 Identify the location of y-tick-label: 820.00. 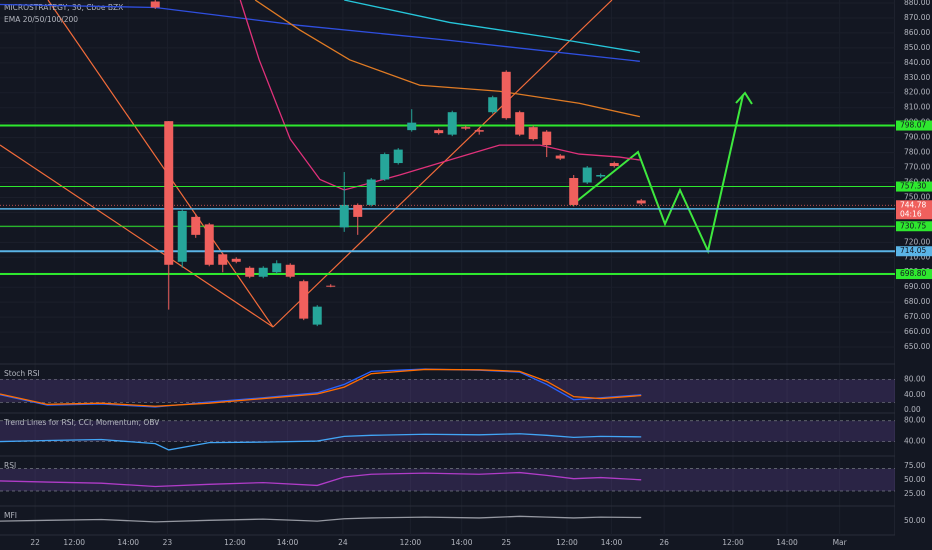
(917, 92).